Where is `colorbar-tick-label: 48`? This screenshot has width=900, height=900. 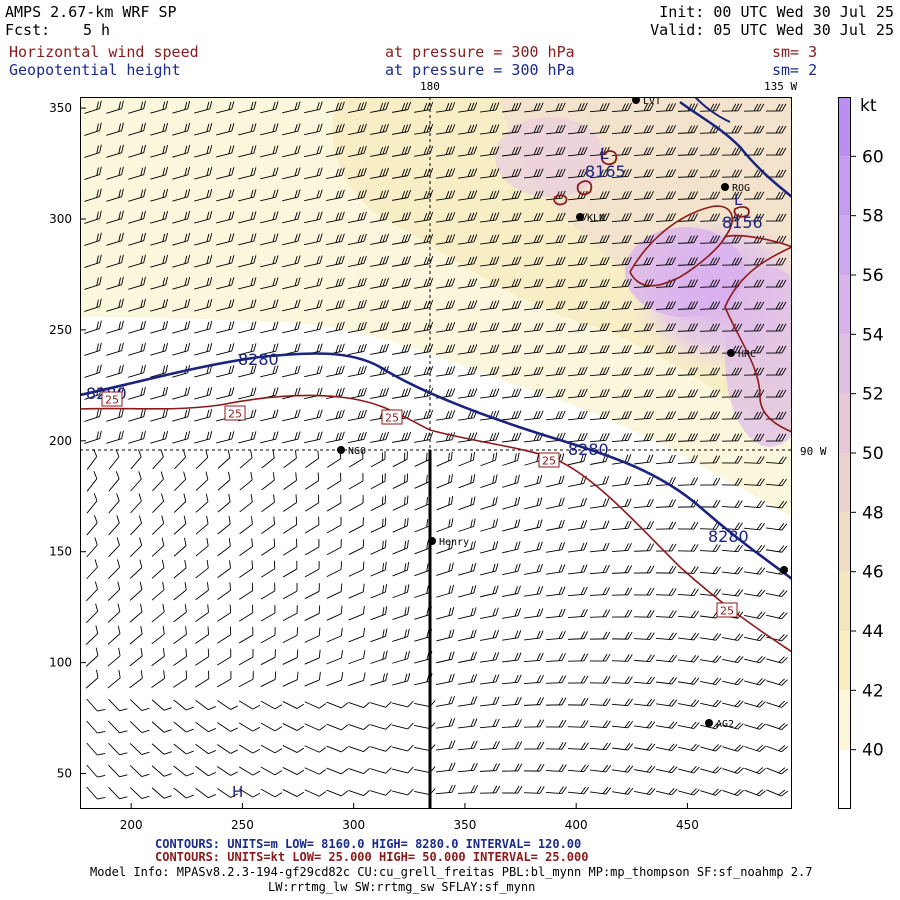
colorbar-tick-label: 48 is located at coordinates (873, 513).